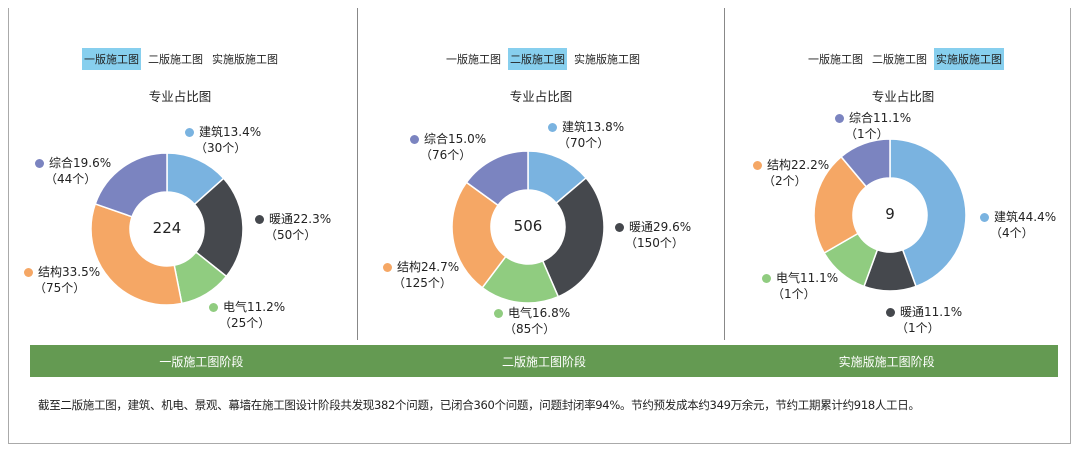  What do you see at coordinates (928, 213) in the screenshot?
I see `slice-建筑` at bounding box center [928, 213].